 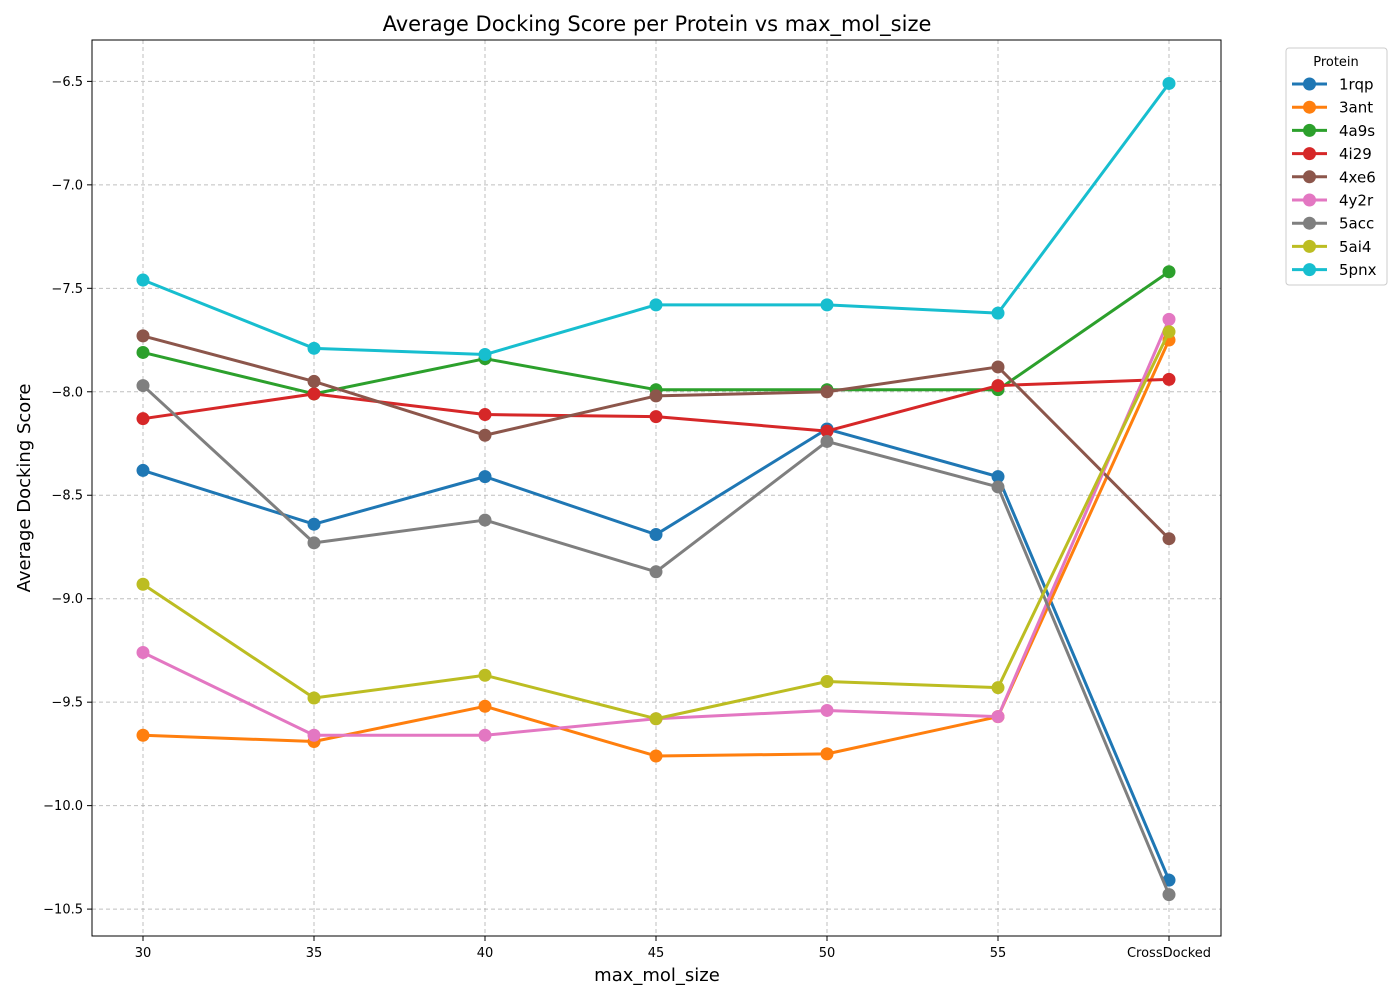 What do you see at coordinates (1357, 131) in the screenshot?
I see `legend-label: 4a9s` at bounding box center [1357, 131].